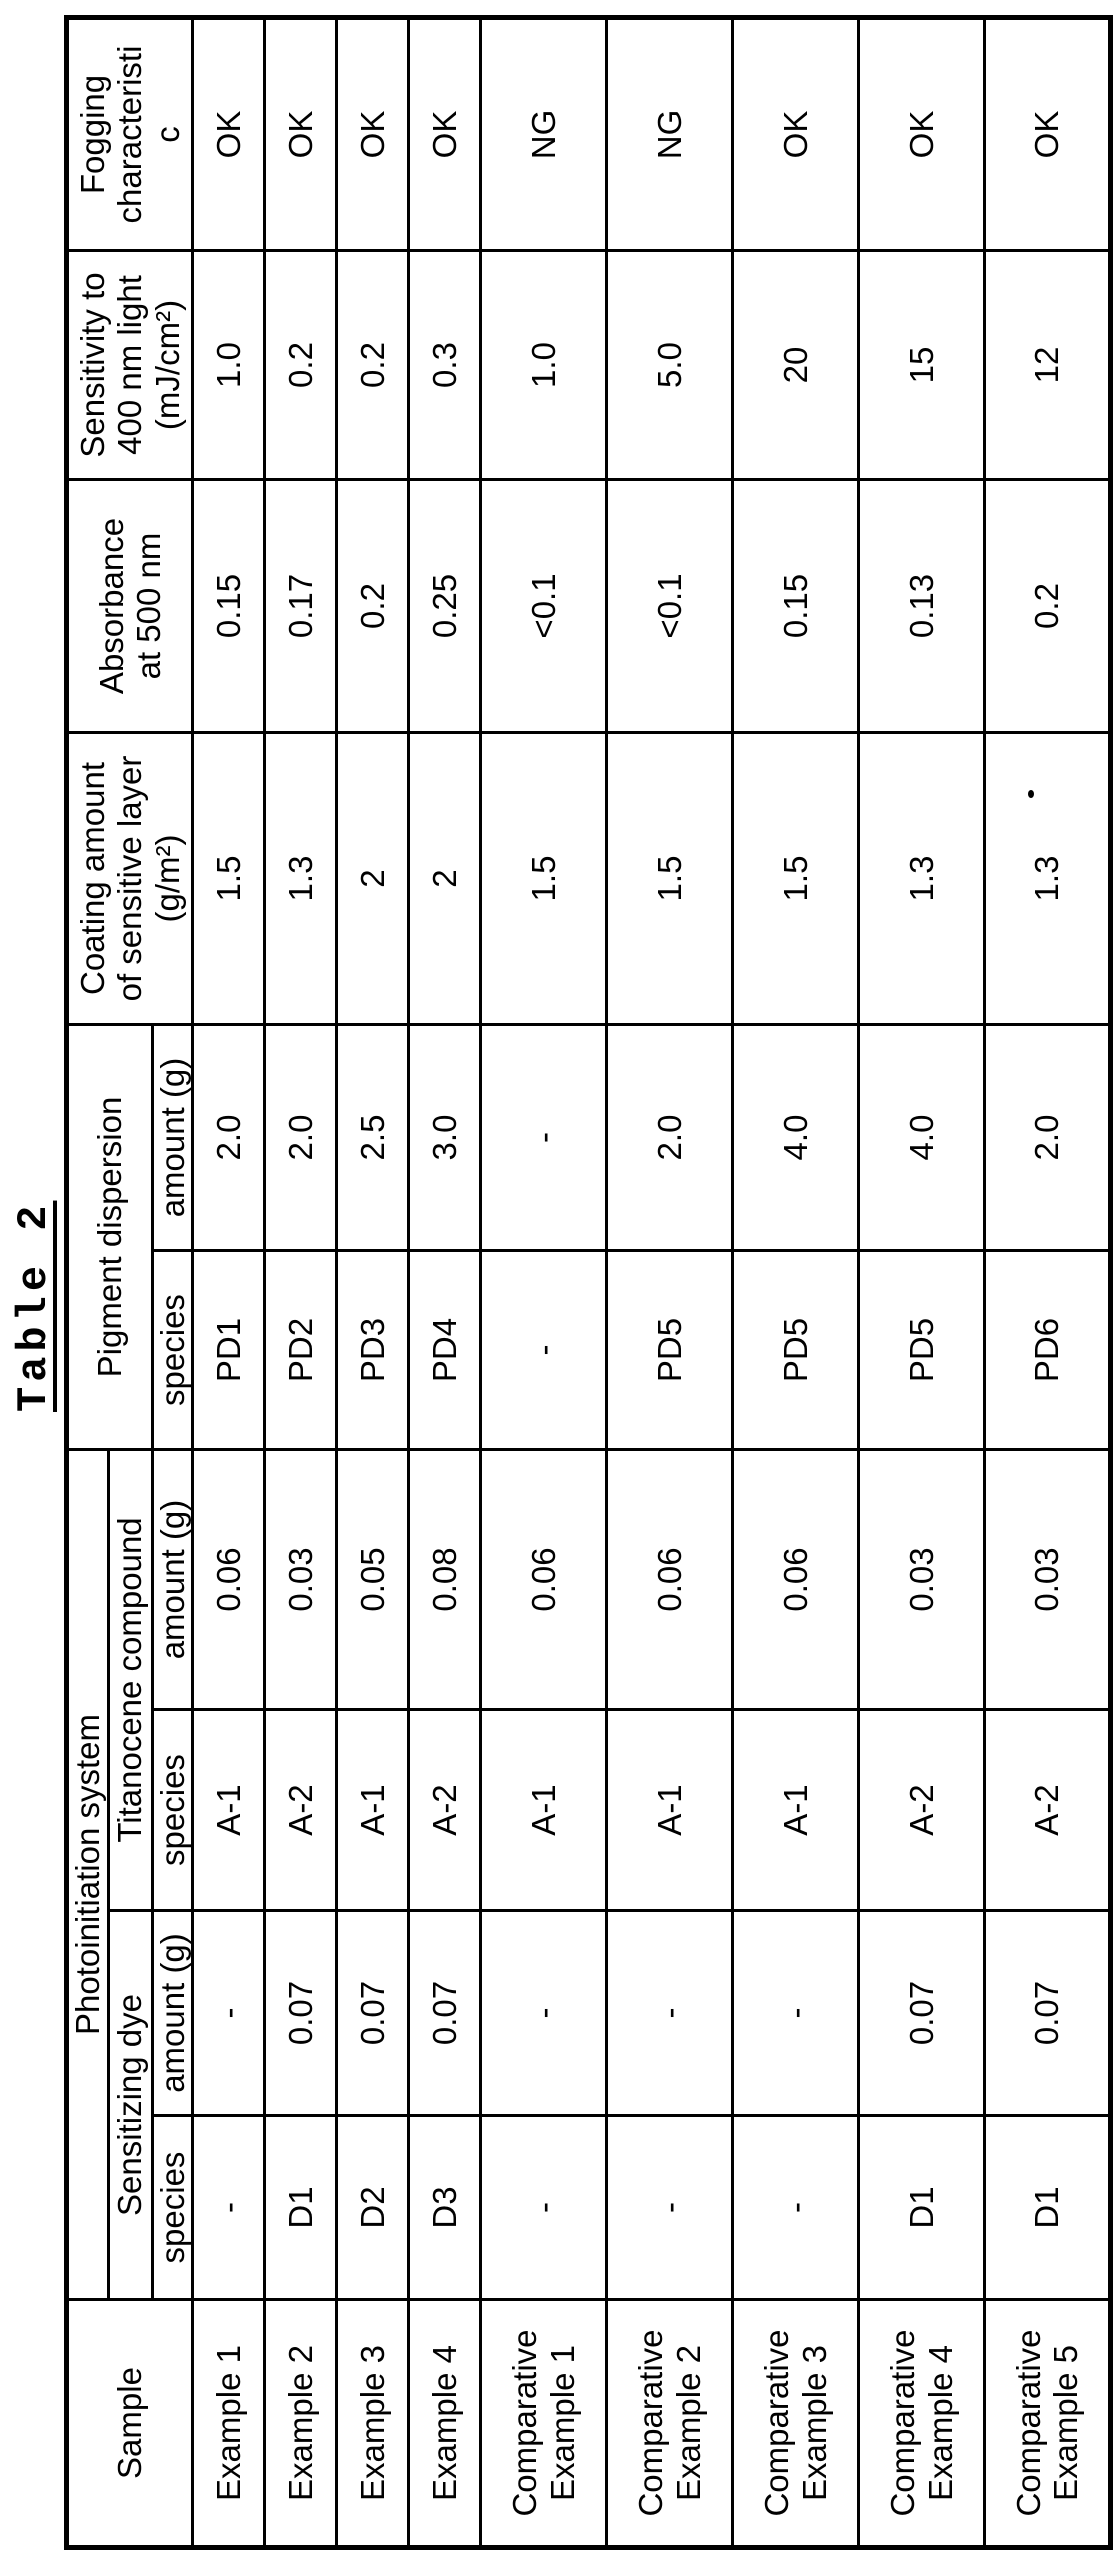  Describe the element at coordinates (172, 2207) in the screenshot. I see `header-dye-species: species` at that location.